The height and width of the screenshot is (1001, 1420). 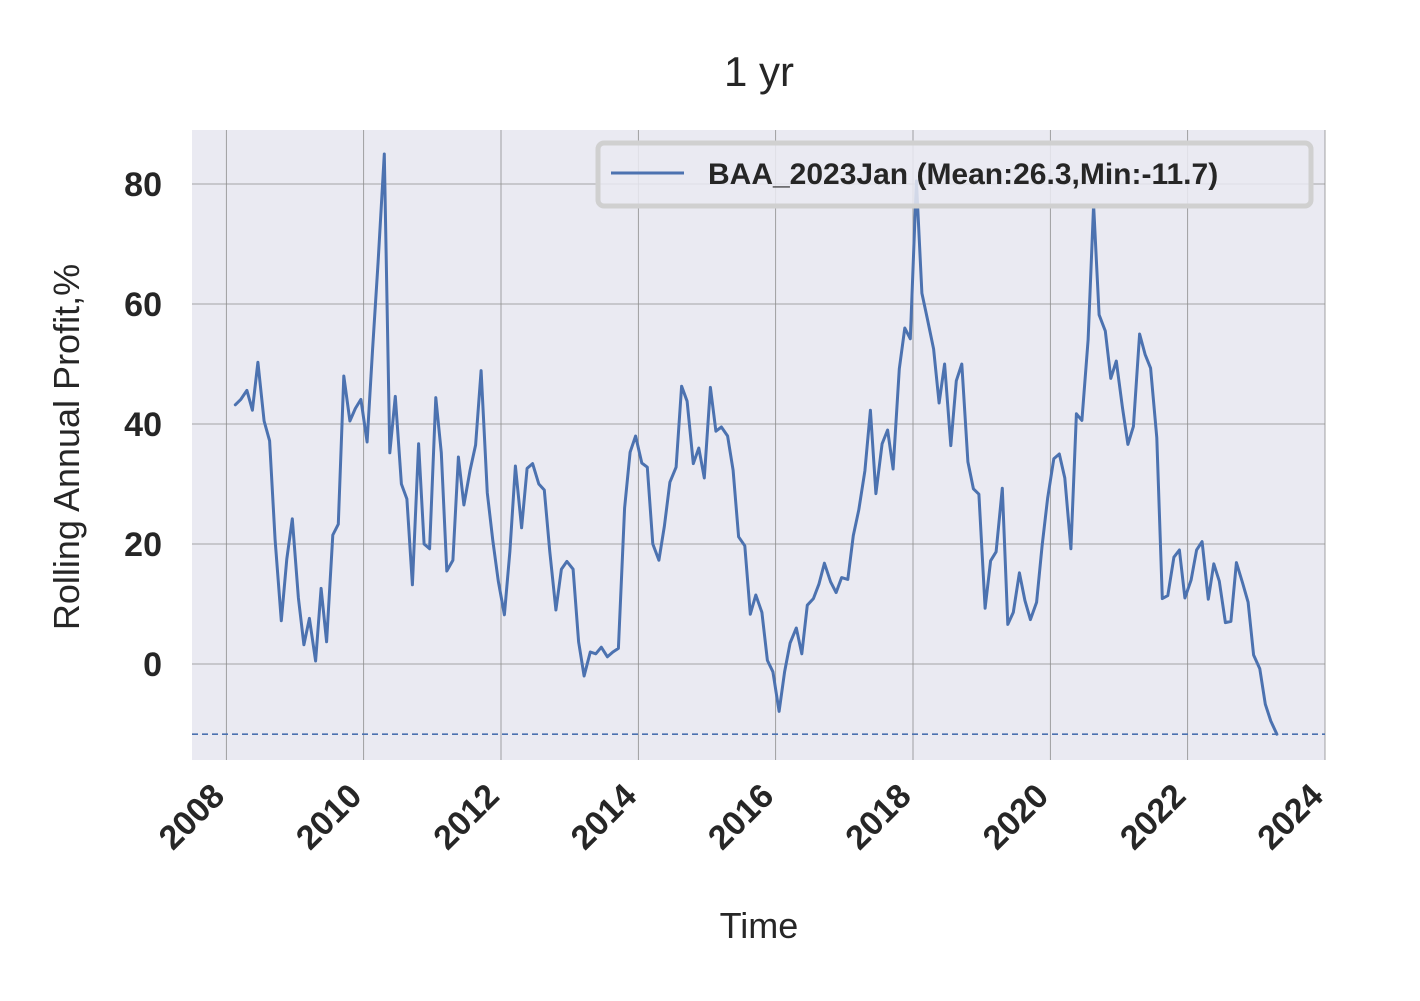 I want to click on x-tick-label-2020: 2020, so click(x=1016, y=817).